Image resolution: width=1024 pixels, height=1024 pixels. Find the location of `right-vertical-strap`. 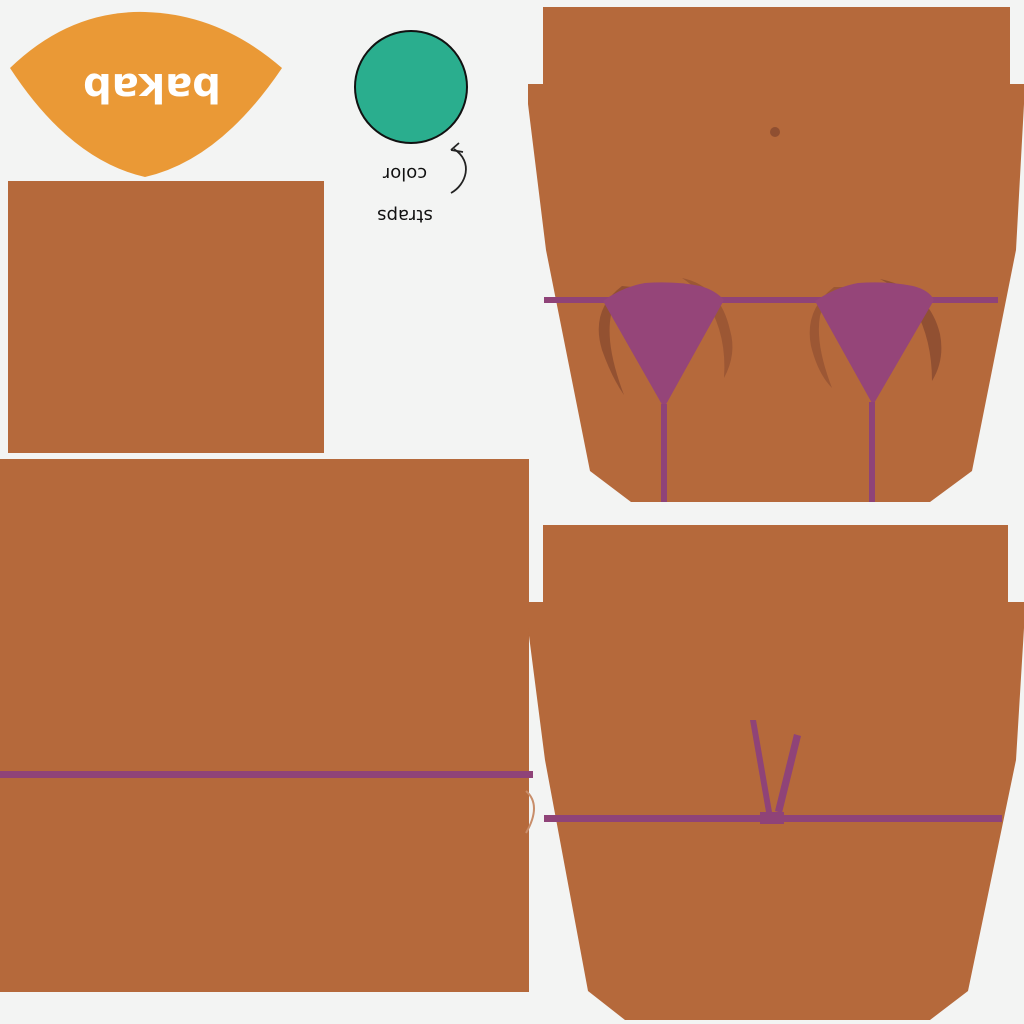

right-vertical-strap is located at coordinates (872, 452).